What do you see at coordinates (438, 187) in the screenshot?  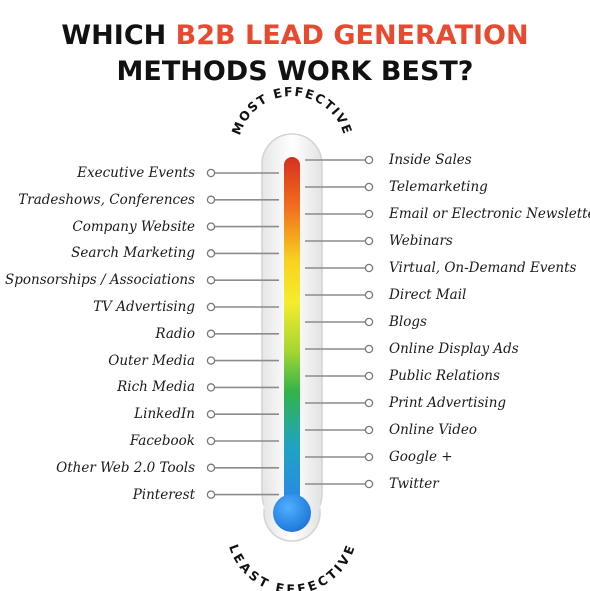 I see `right-method-1: Telemarketing` at bounding box center [438, 187].